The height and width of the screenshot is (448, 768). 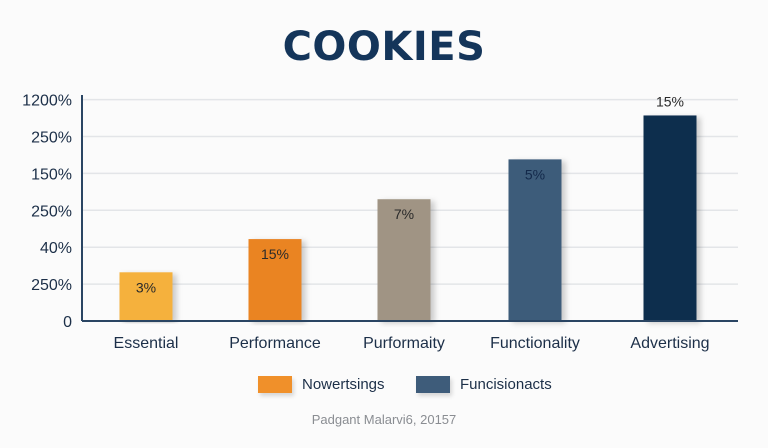 What do you see at coordinates (146, 343) in the screenshot?
I see `x-tick-label: Essential` at bounding box center [146, 343].